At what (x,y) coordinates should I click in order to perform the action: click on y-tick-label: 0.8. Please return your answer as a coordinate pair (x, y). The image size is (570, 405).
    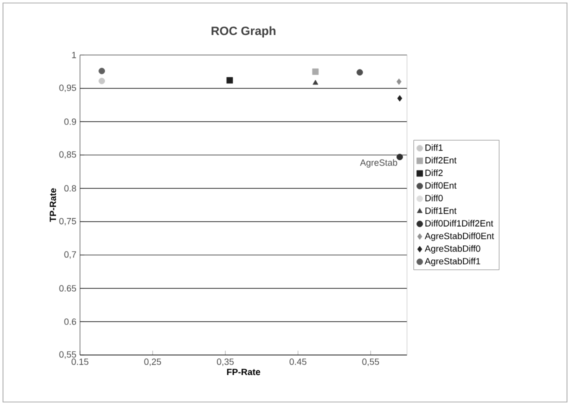
    Looking at the image, I should click on (70, 188).